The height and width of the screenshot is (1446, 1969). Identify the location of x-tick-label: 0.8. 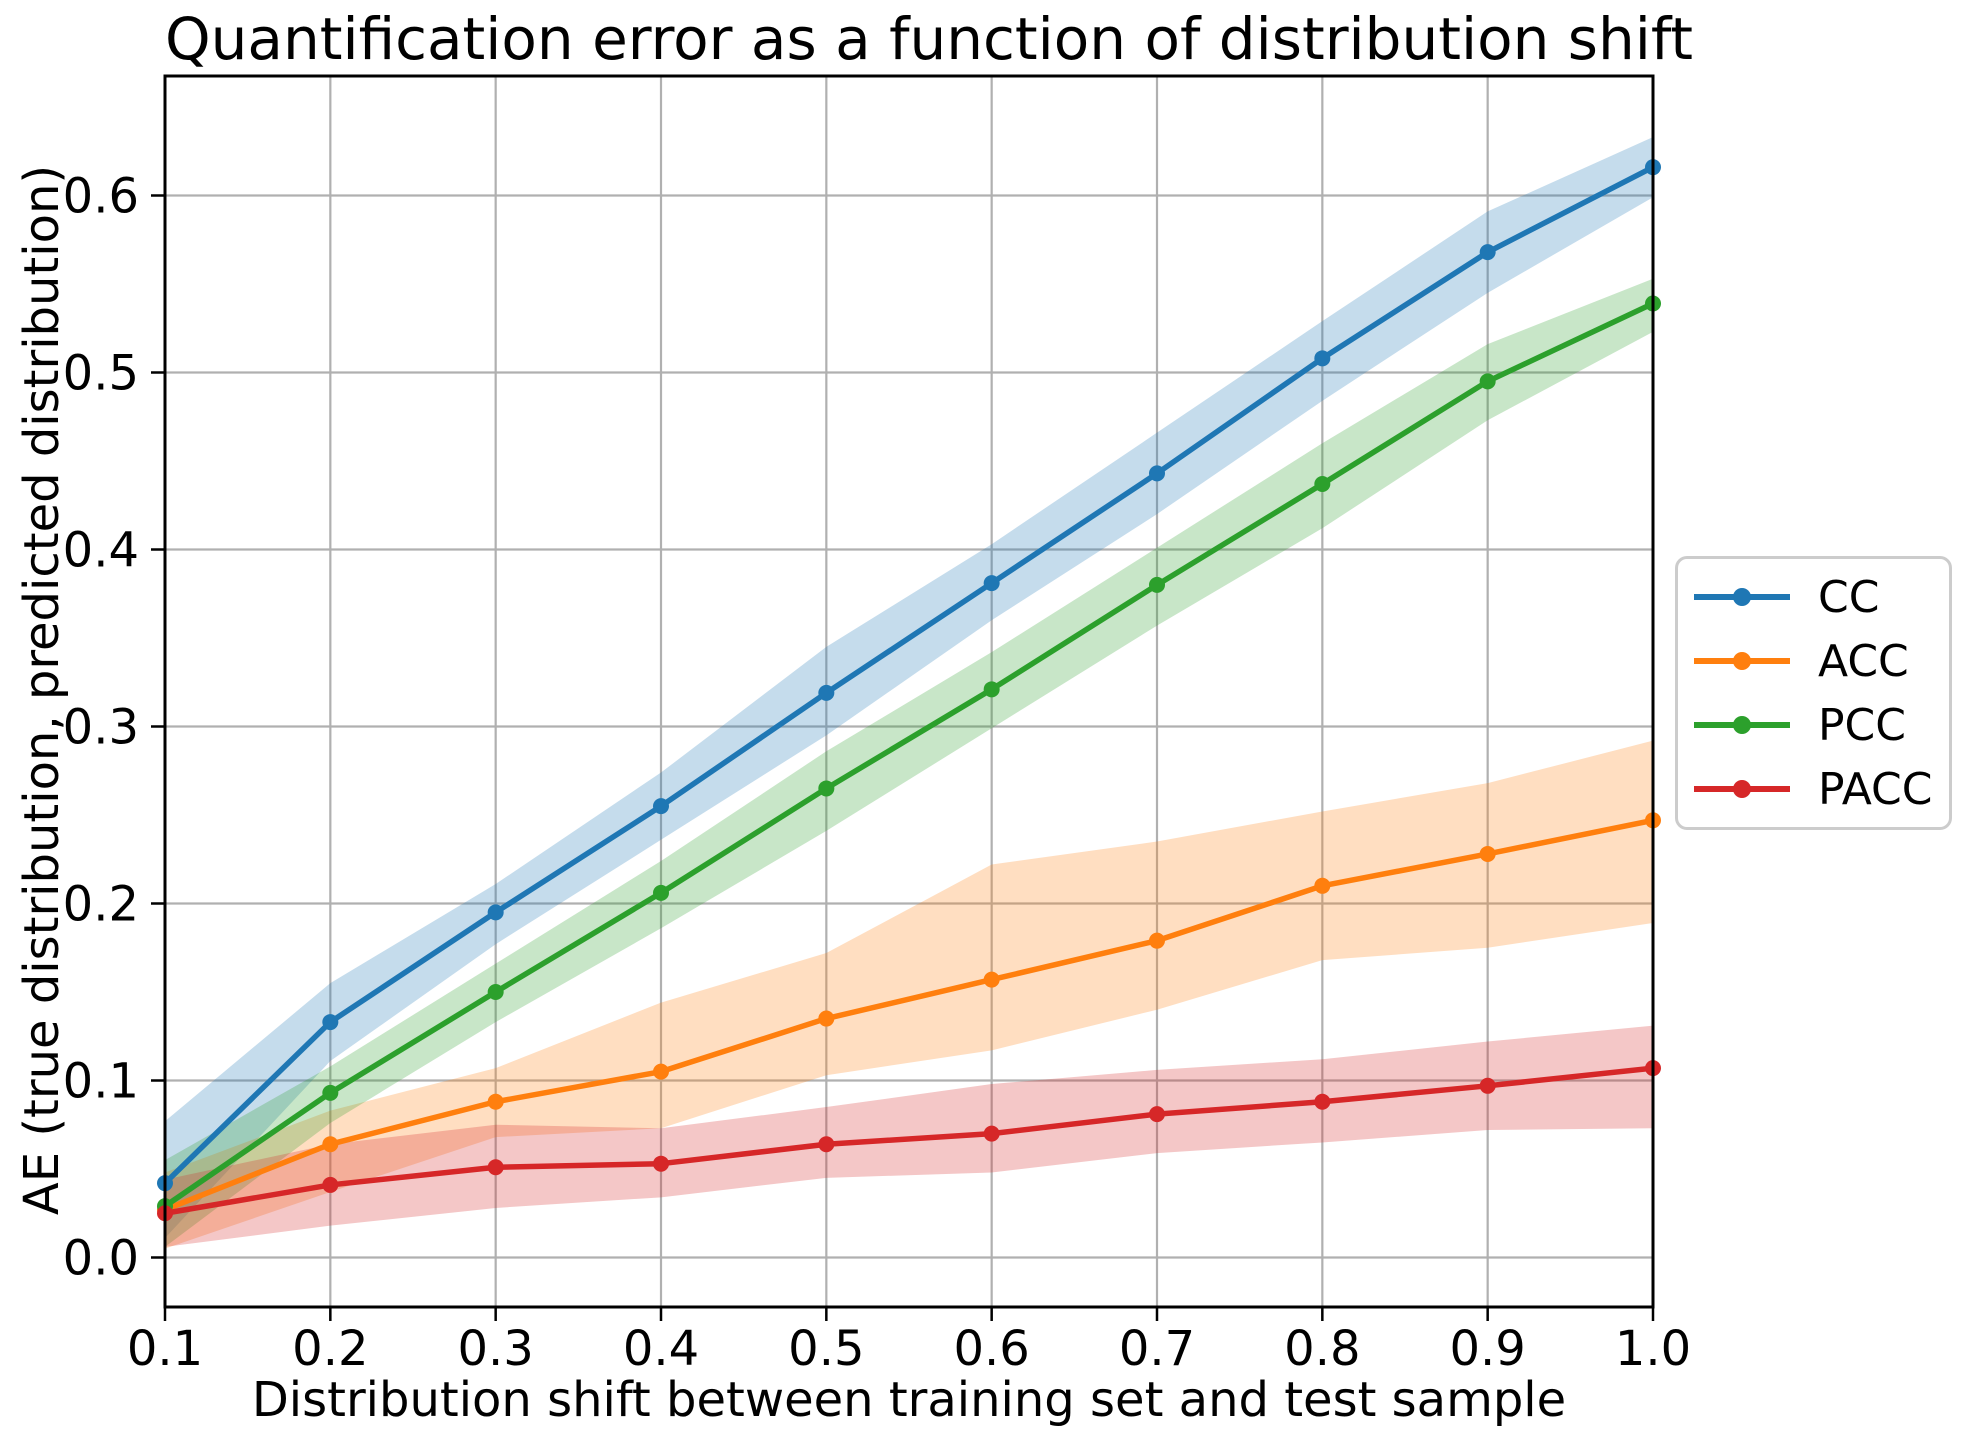
(1322, 1349).